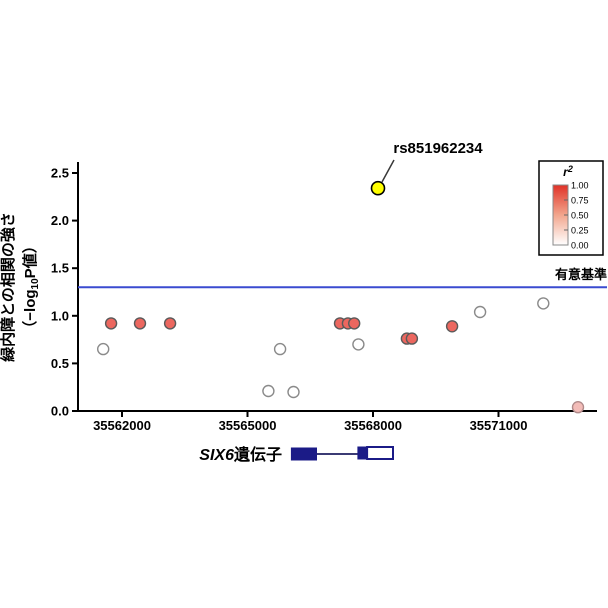  I want to click on y-tick-label: 2.5, so click(60, 173).